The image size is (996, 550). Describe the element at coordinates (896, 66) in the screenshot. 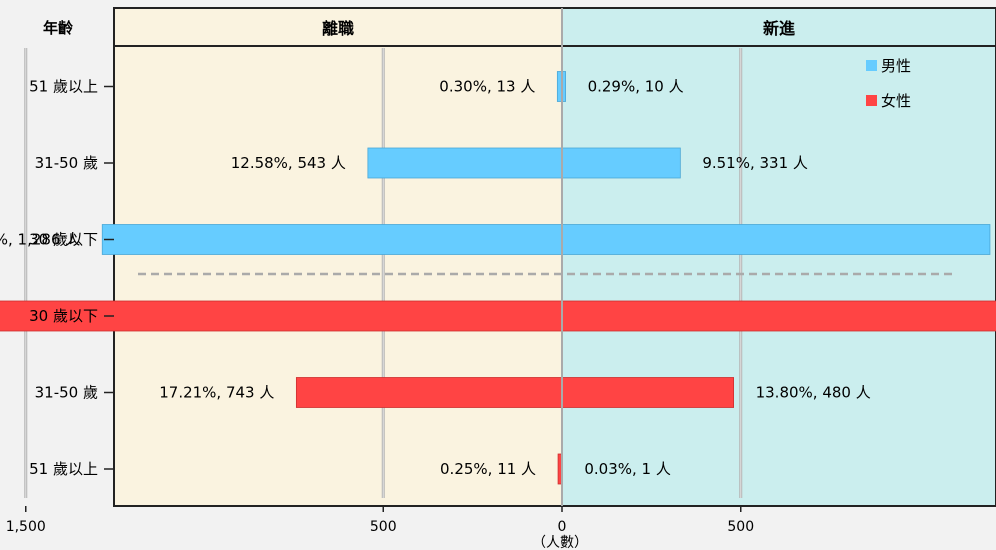

I see `legend-label: 男性` at that location.